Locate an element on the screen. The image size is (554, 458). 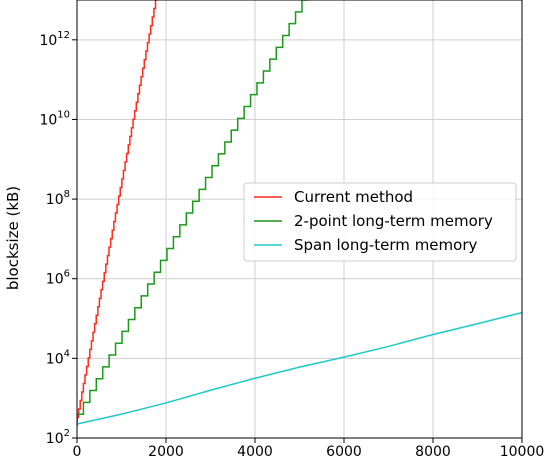
x-tick-label-4: 8000 is located at coordinates (433, 451).